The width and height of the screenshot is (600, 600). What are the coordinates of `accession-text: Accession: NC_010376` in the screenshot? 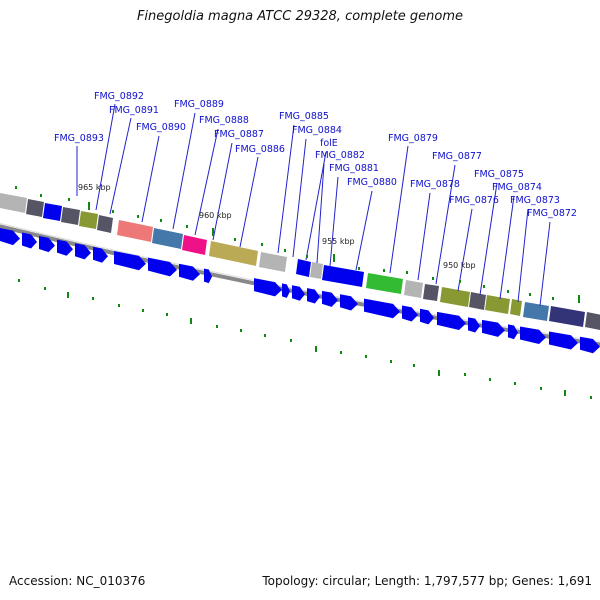 It's located at (77, 581).